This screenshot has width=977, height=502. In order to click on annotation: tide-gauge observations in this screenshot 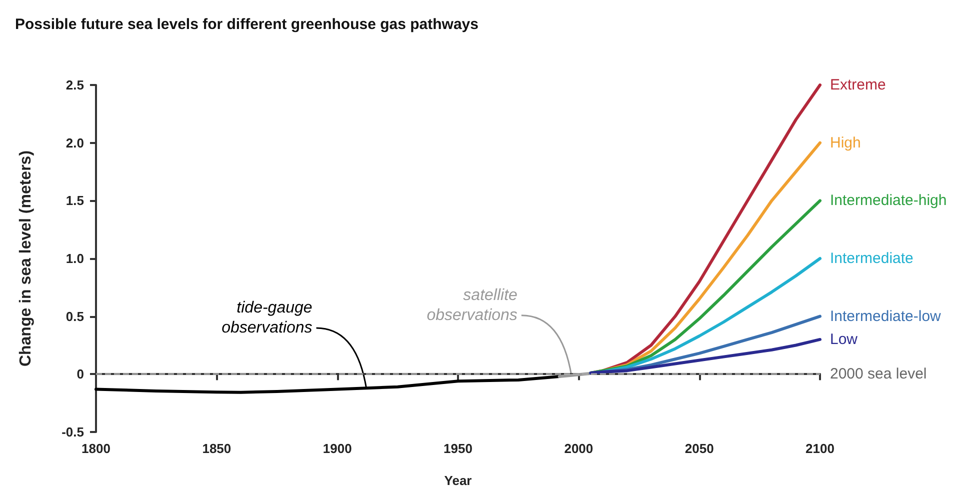, I will do `click(267, 318)`.